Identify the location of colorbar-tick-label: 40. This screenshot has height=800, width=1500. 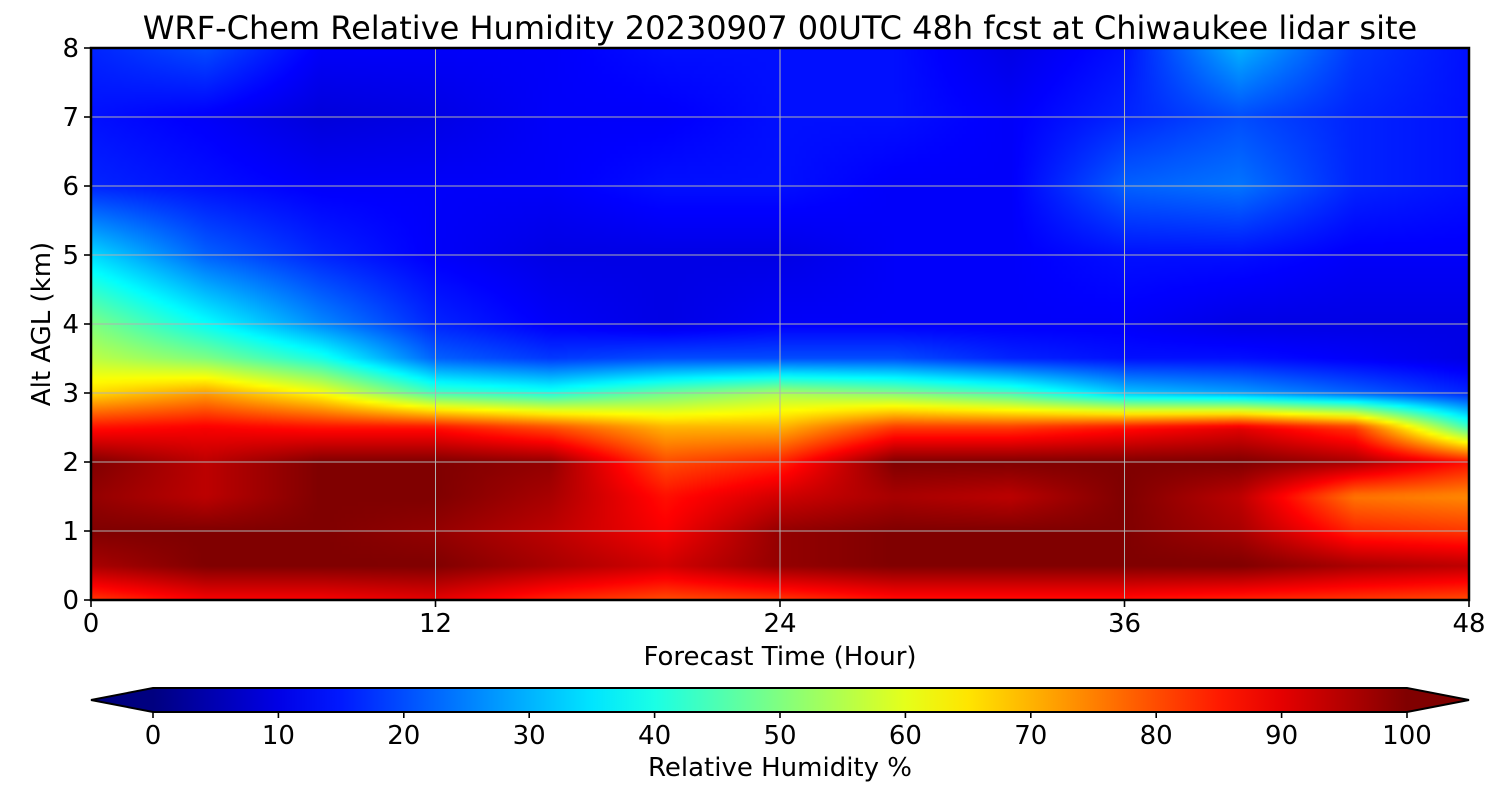
(654, 736).